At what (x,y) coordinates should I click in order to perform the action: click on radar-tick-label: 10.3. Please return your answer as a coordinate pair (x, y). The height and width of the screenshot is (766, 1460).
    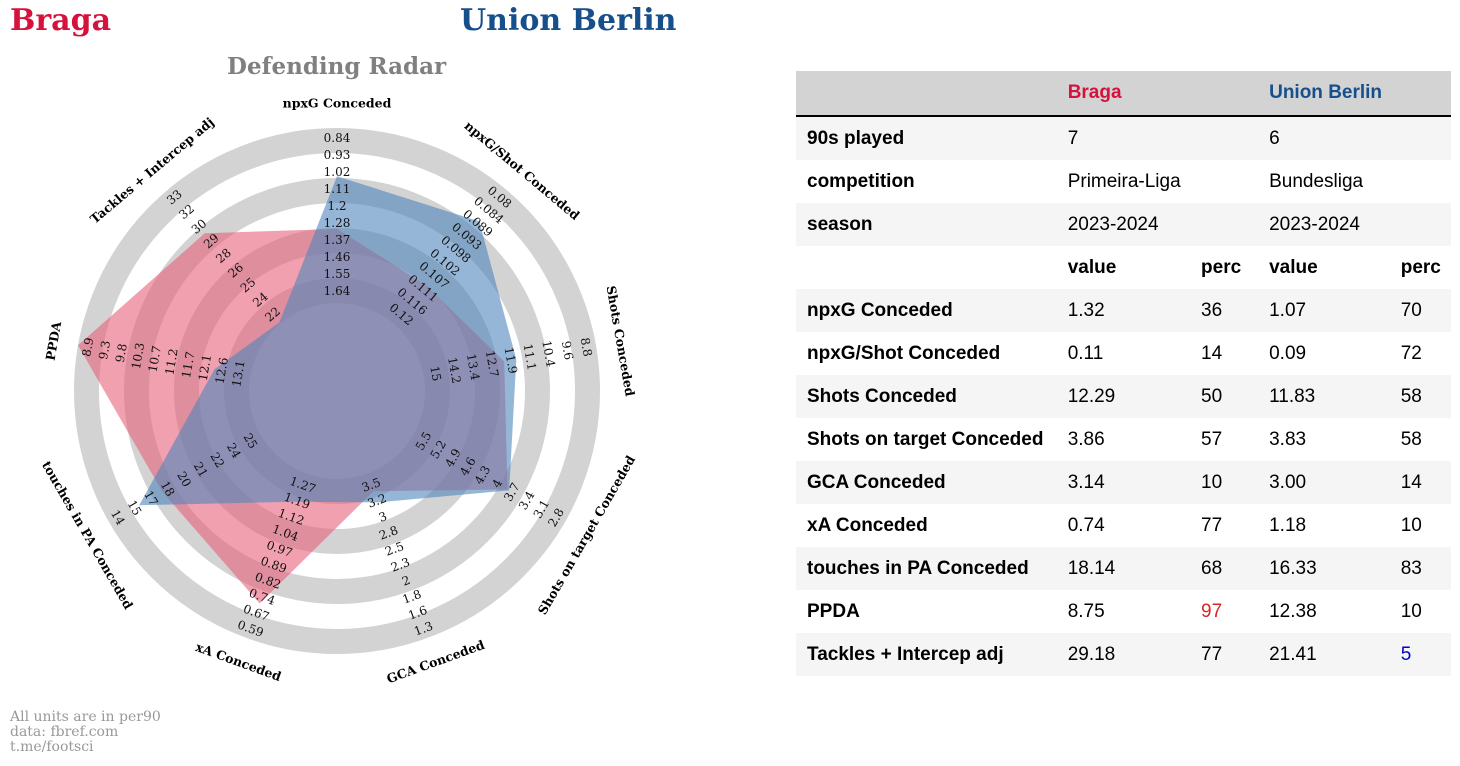
    Looking at the image, I should click on (138, 356).